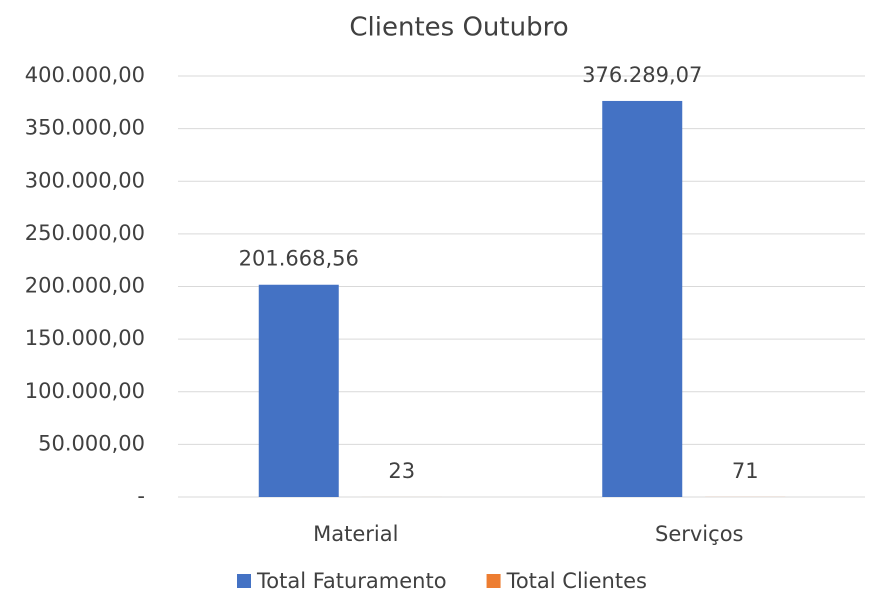  I want to click on y-tick-label: 200.000,00, so click(85, 286).